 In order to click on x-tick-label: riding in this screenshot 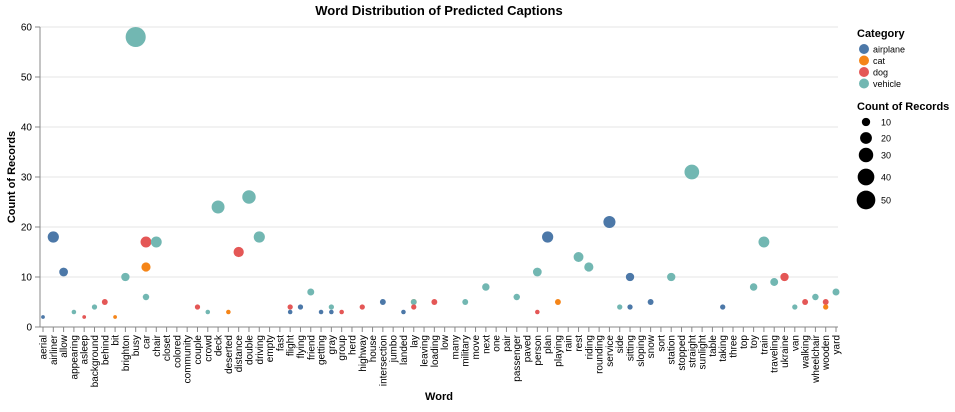, I will do `click(589, 347)`.